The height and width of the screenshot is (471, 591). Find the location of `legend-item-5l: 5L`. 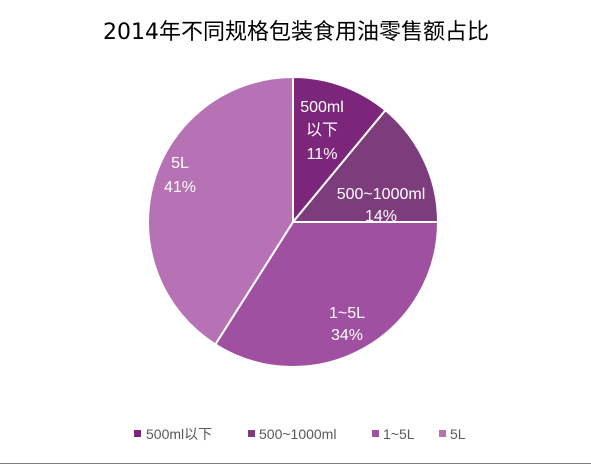

legend-item-5l: 5L is located at coordinates (452, 434).